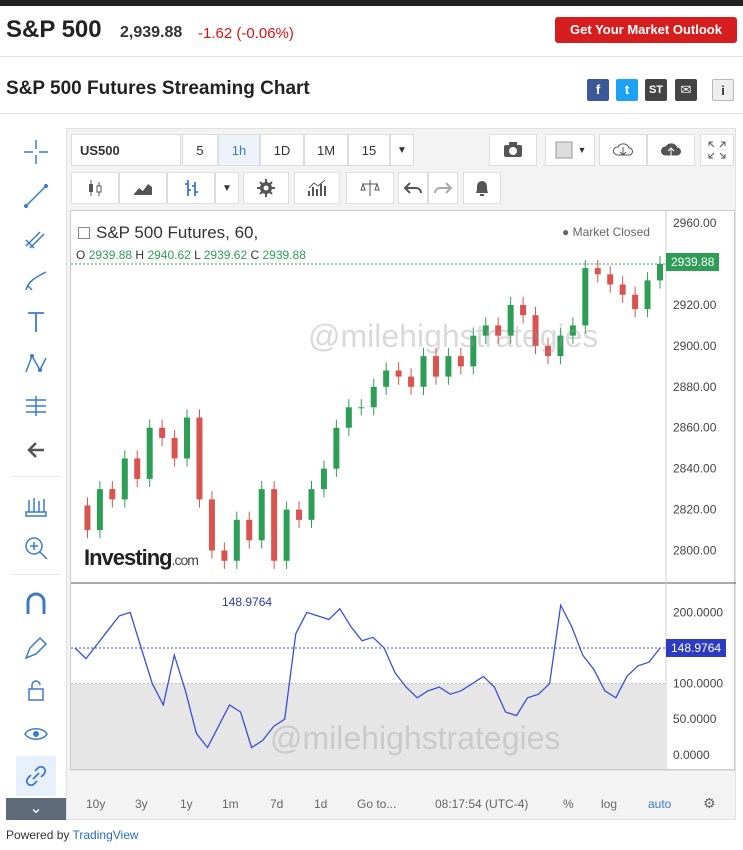 The height and width of the screenshot is (850, 743). What do you see at coordinates (370, 188) in the screenshot?
I see `compare-icon` at bounding box center [370, 188].